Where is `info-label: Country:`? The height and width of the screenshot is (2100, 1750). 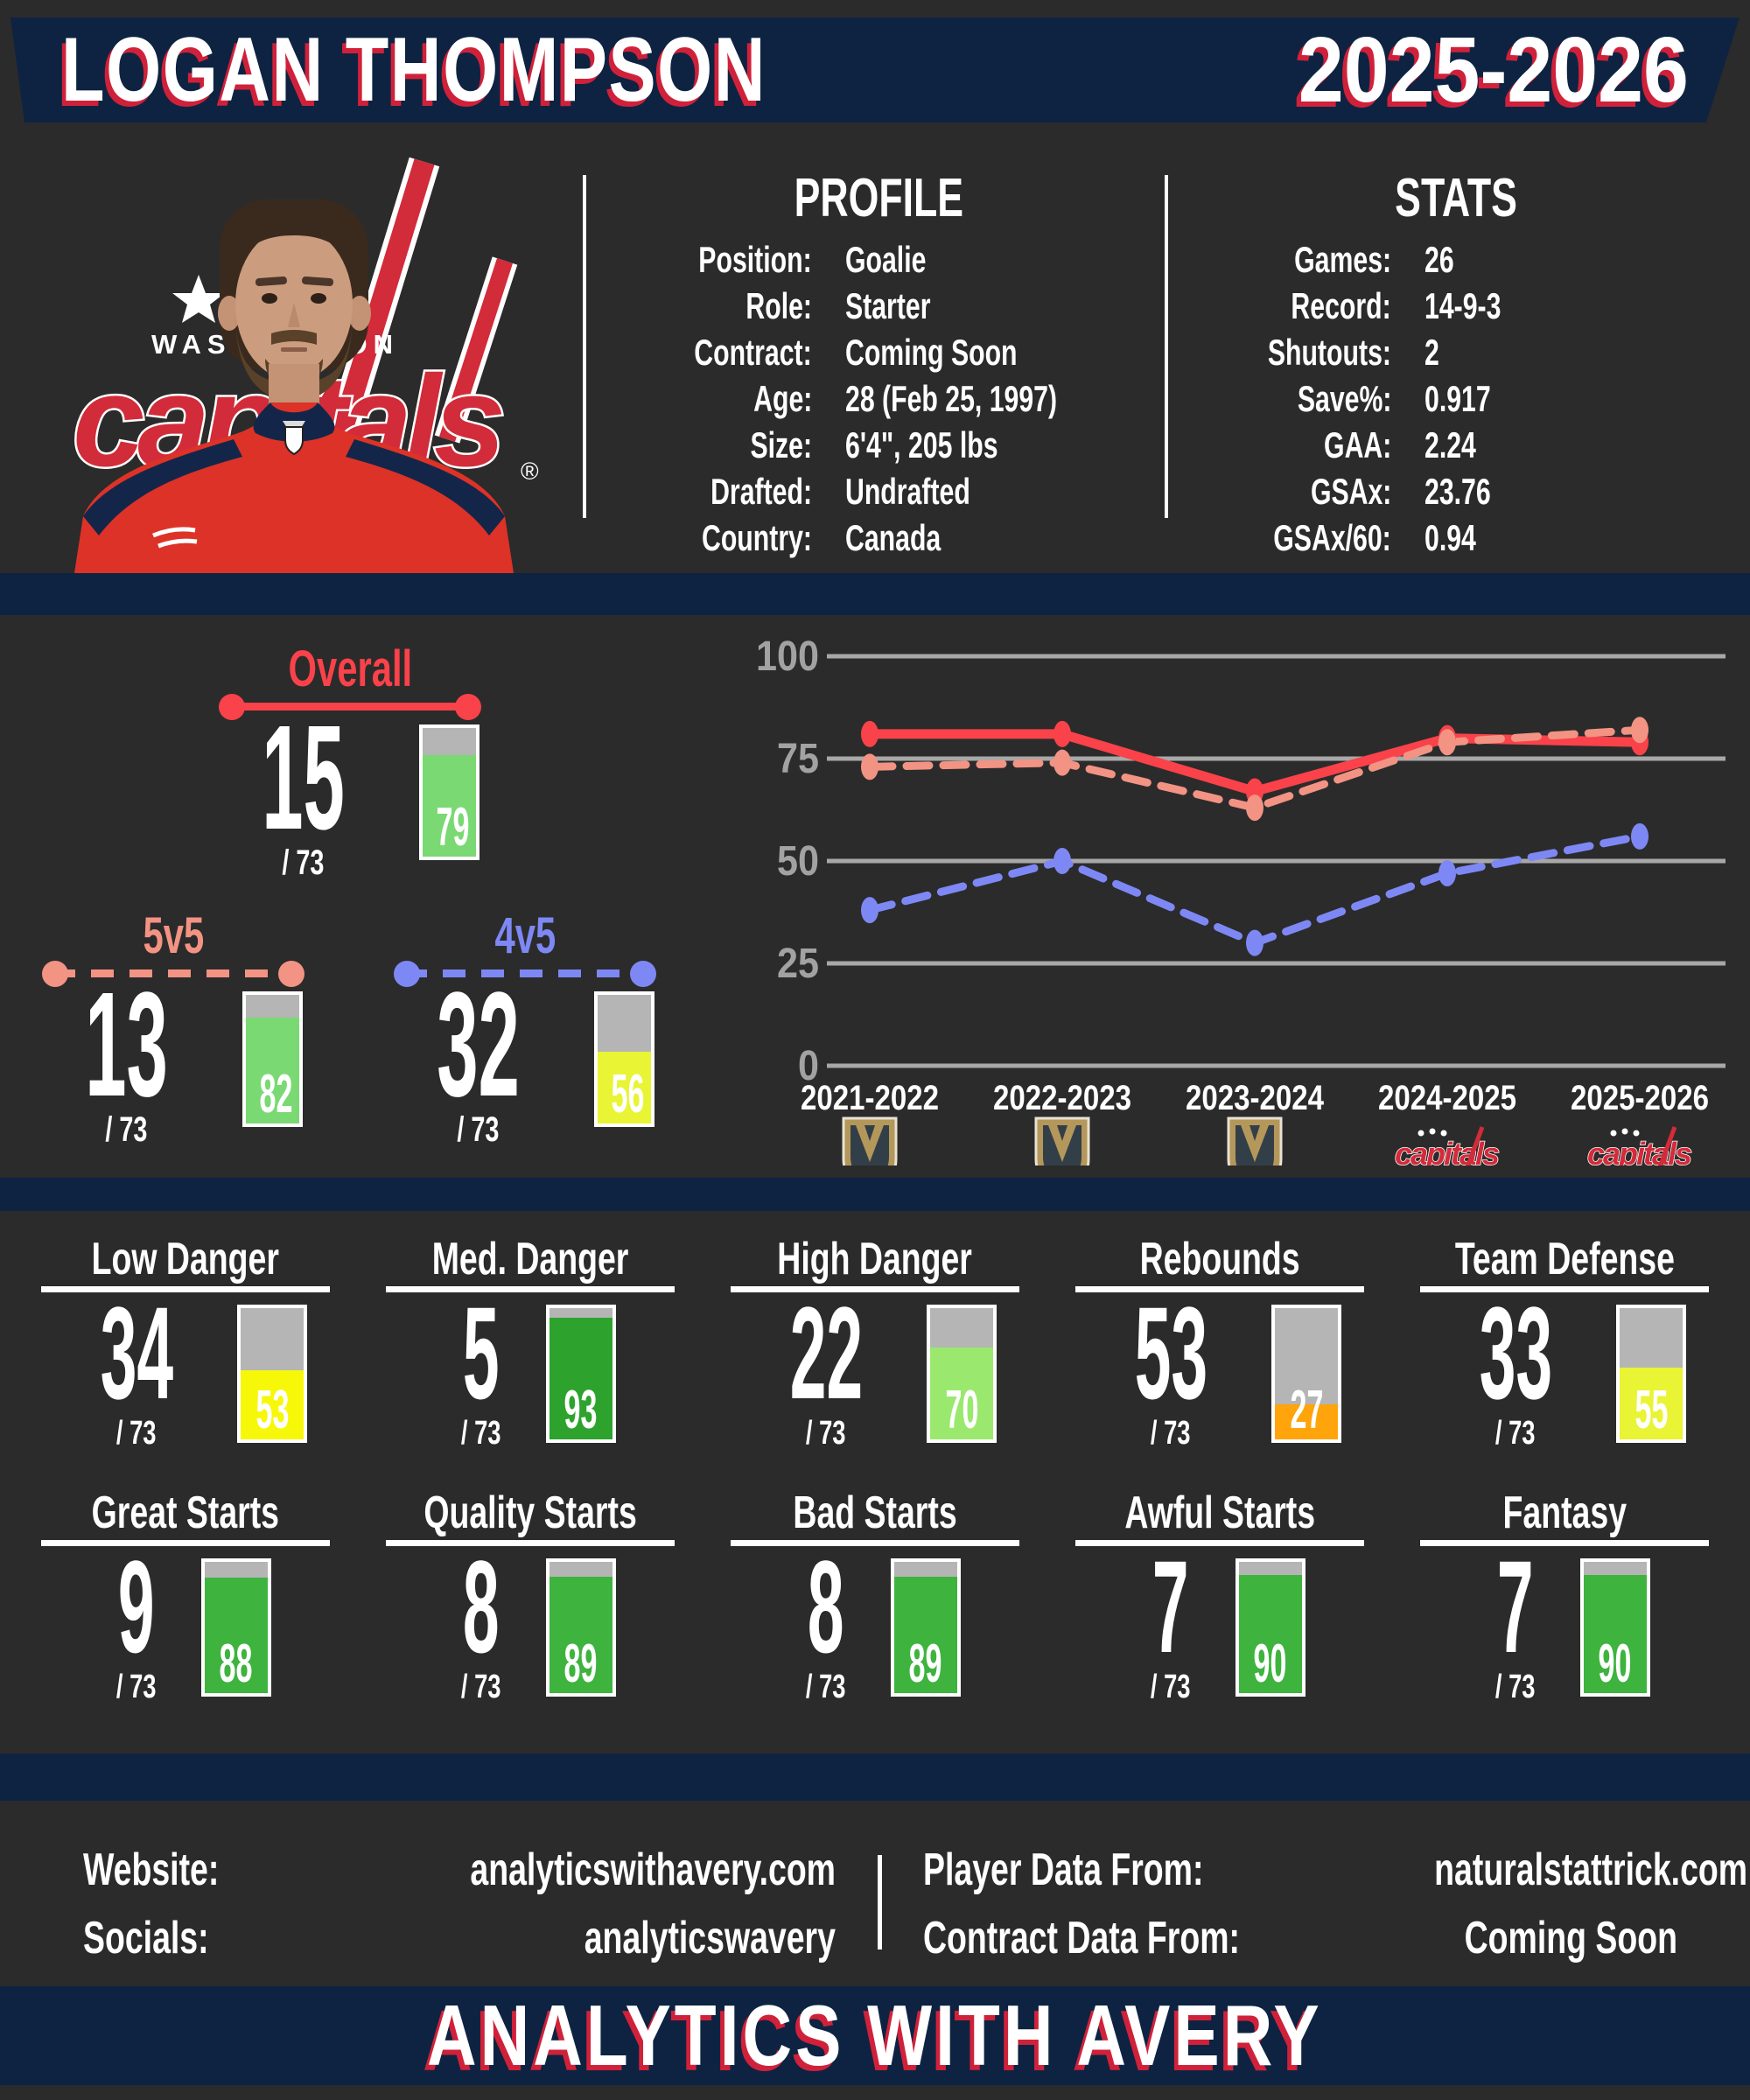 info-label: Country: is located at coordinates (757, 537).